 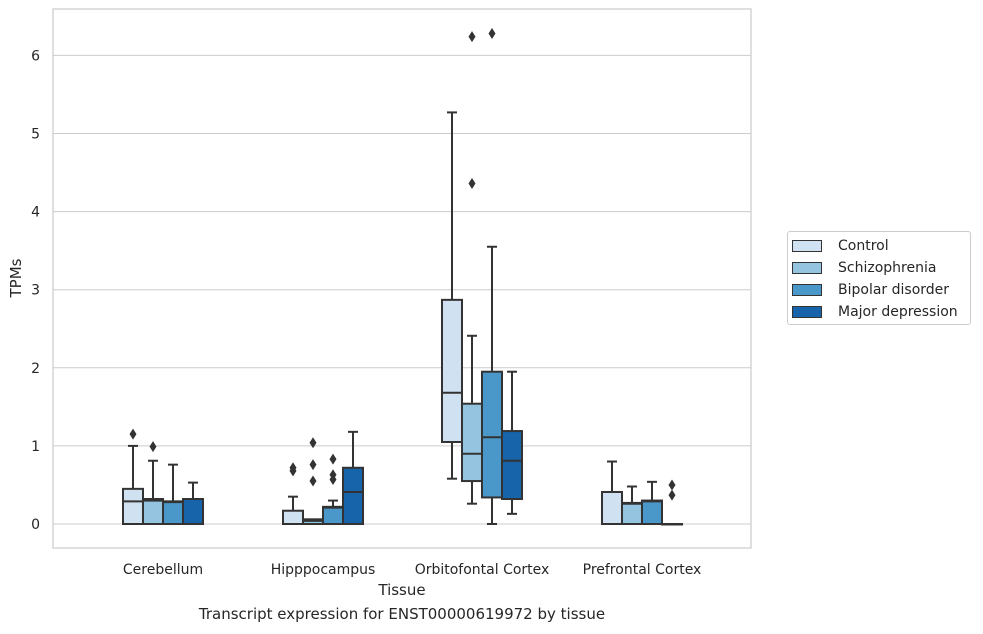 What do you see at coordinates (472, 442) in the screenshot?
I see `box-schizophrenia-orbitofontal-cortex` at bounding box center [472, 442].